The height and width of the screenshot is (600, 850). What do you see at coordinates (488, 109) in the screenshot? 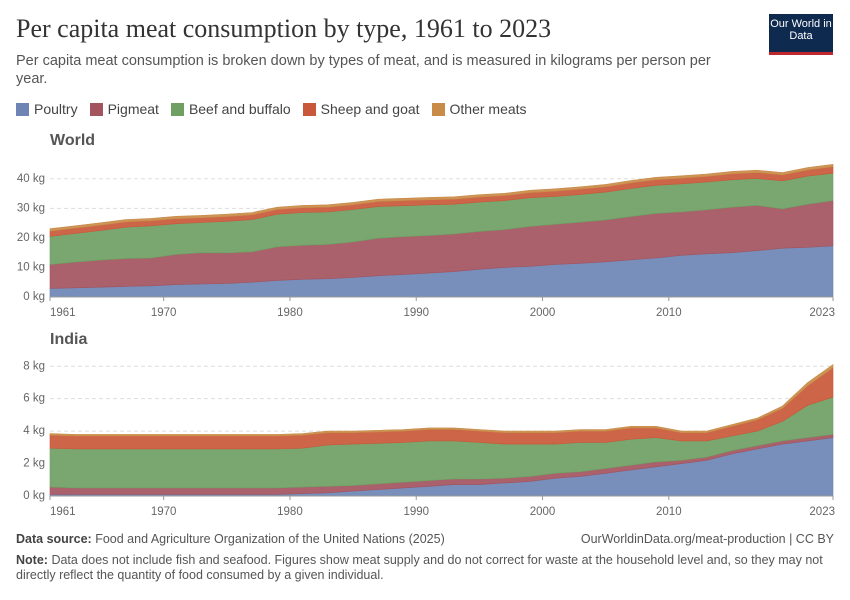
I see `legend-label: Other meats` at bounding box center [488, 109].